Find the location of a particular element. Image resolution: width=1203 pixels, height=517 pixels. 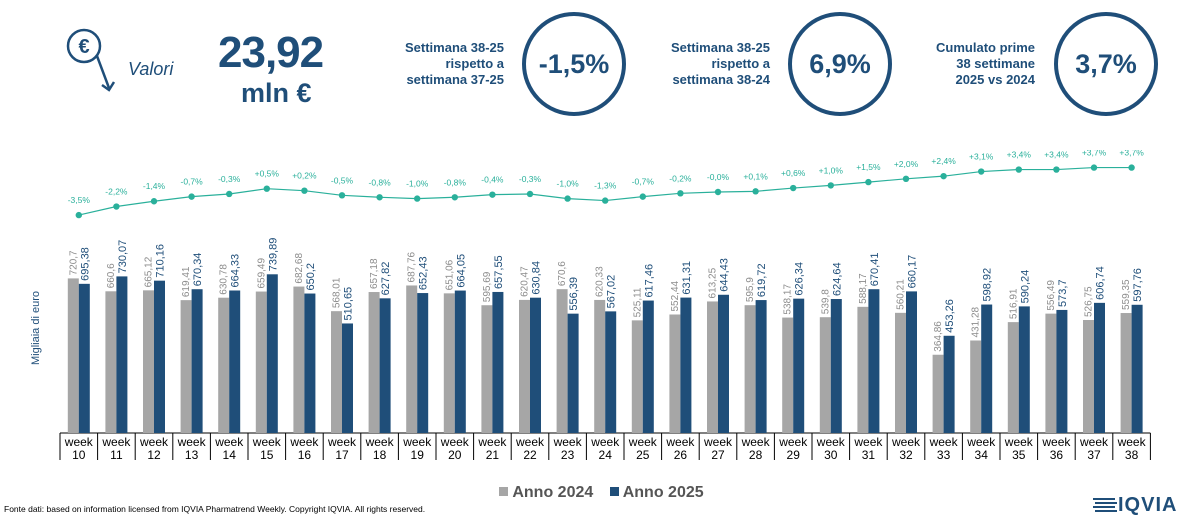

cumulative-label: +0,2% is located at coordinates (304, 176).